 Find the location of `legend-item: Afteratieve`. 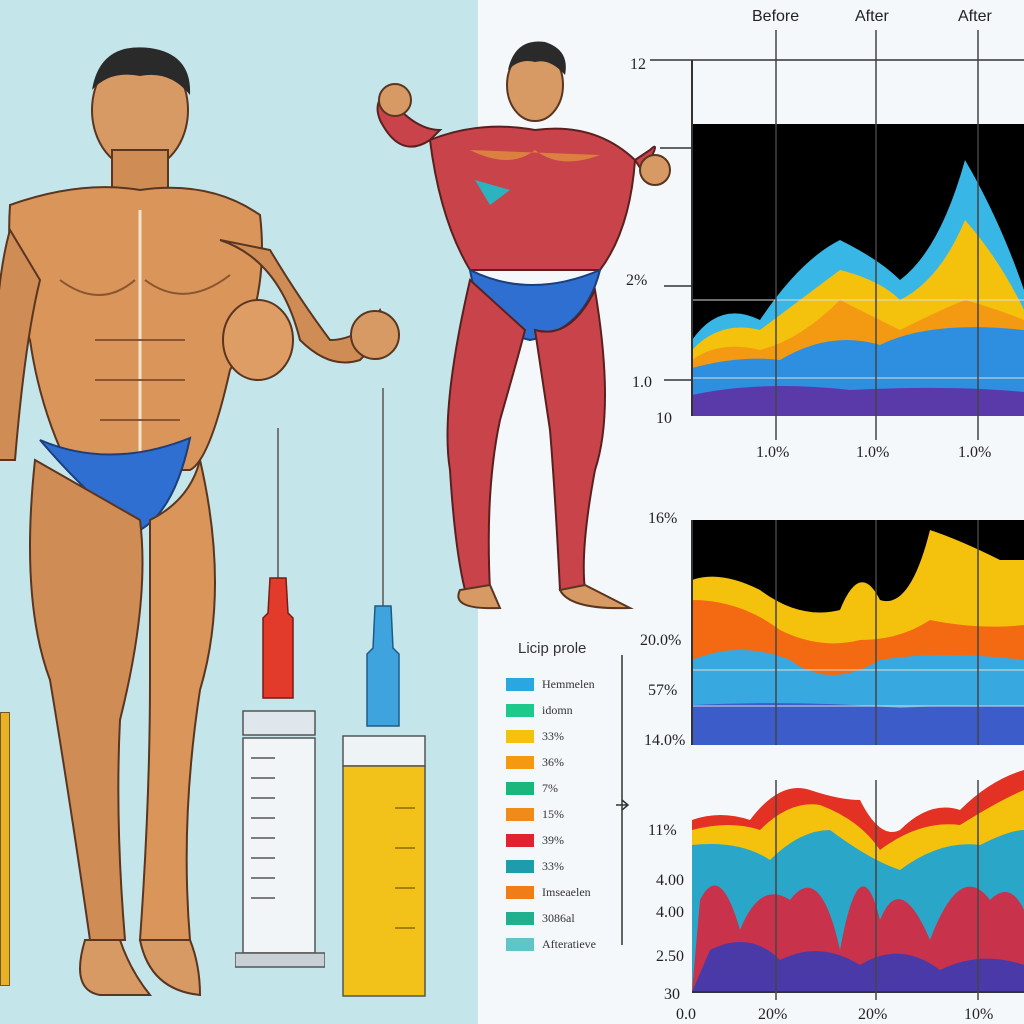

legend-item: Afteratieve is located at coordinates (566, 944).